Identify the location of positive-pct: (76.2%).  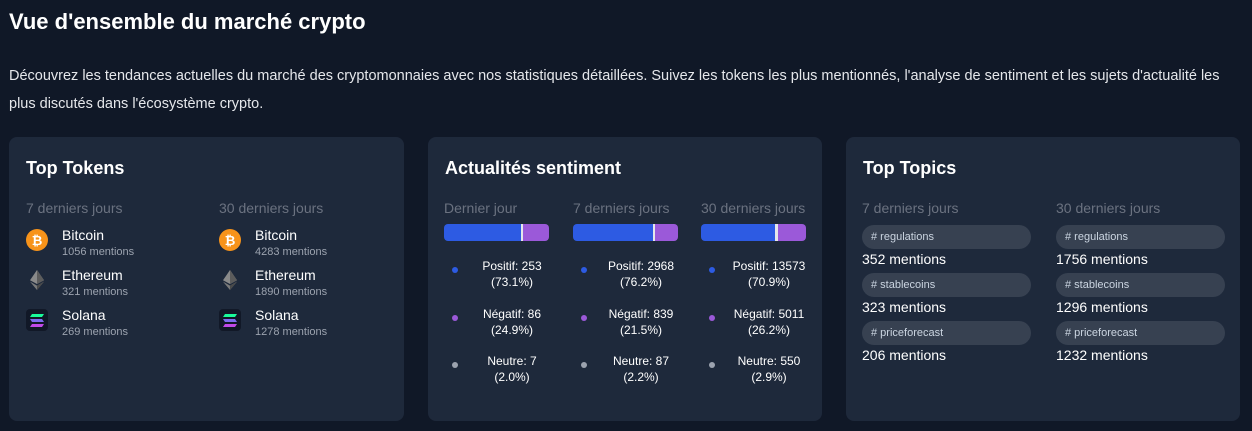
(641, 282).